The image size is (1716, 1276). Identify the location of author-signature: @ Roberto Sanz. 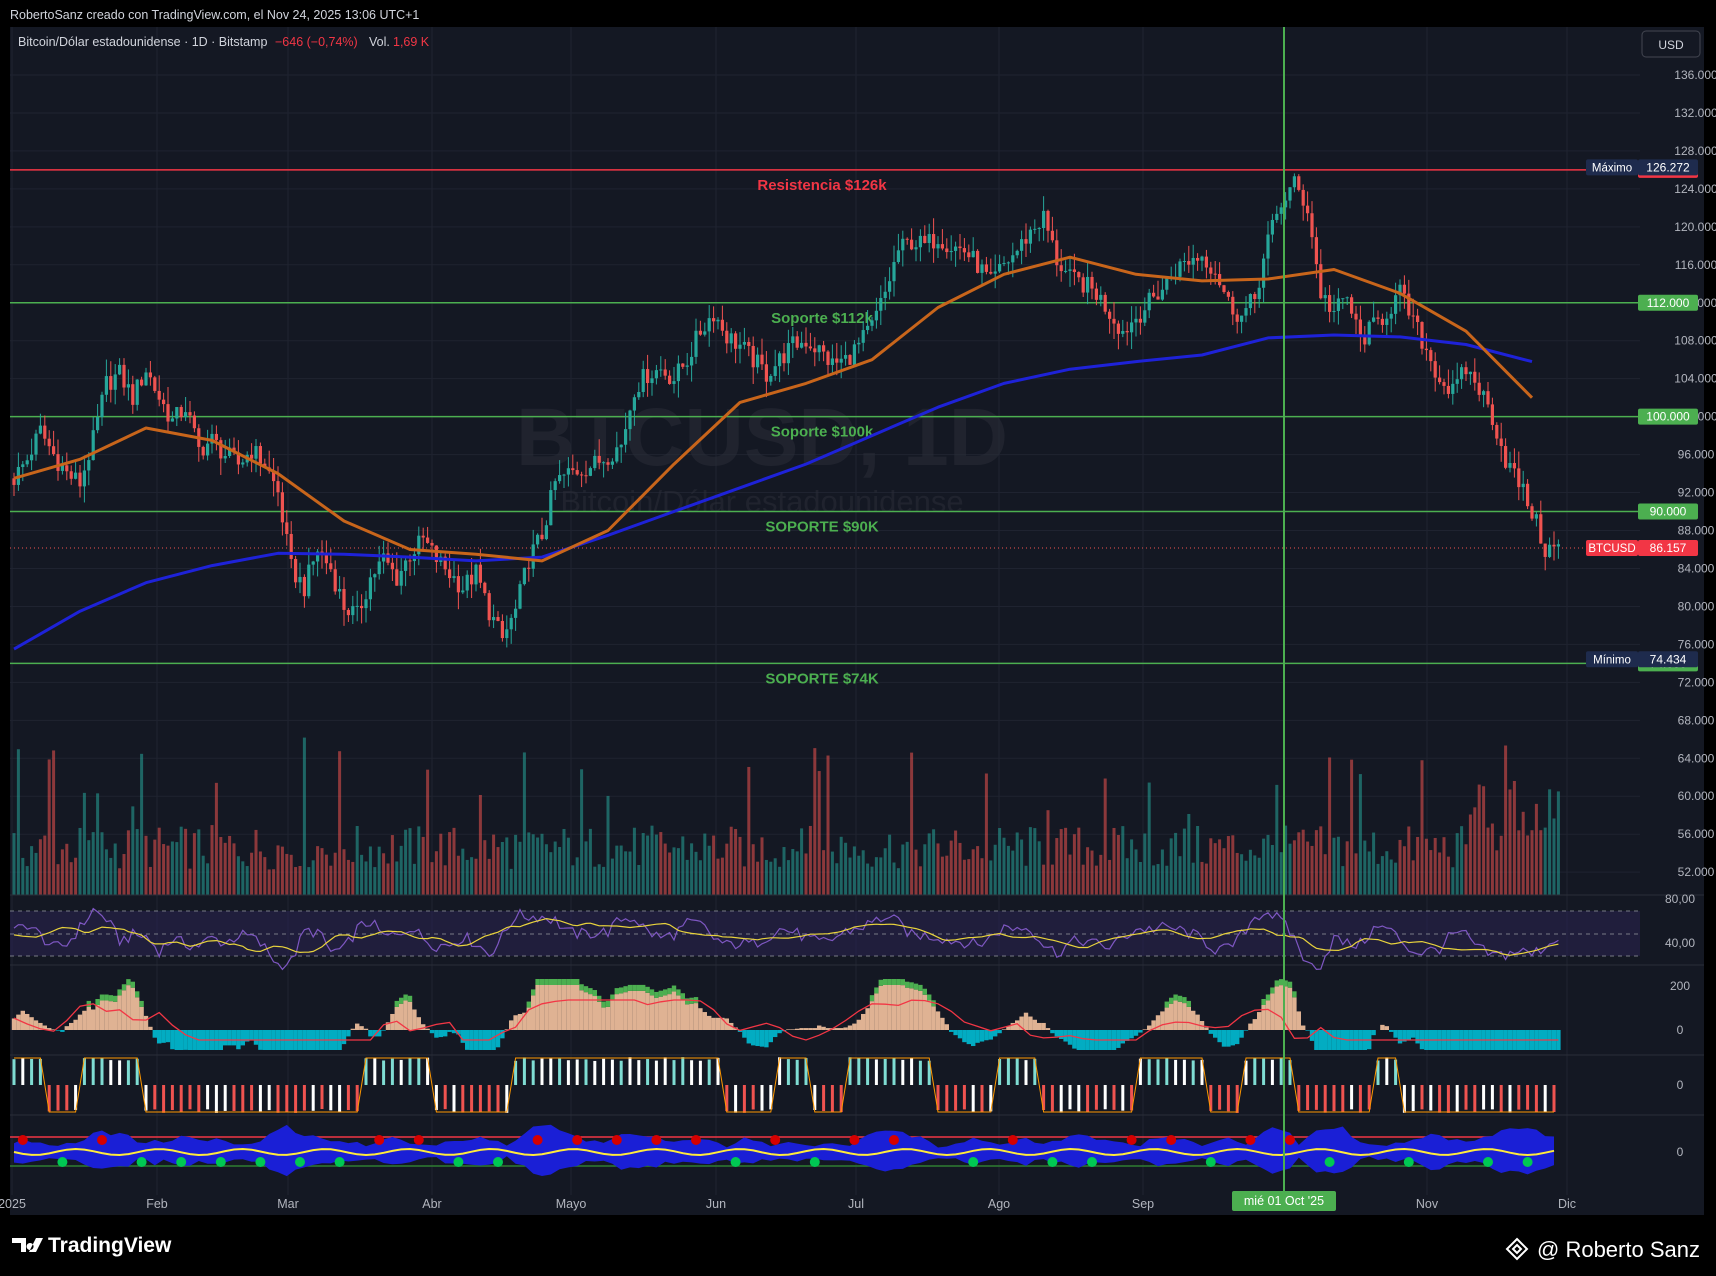
(1602, 1249).